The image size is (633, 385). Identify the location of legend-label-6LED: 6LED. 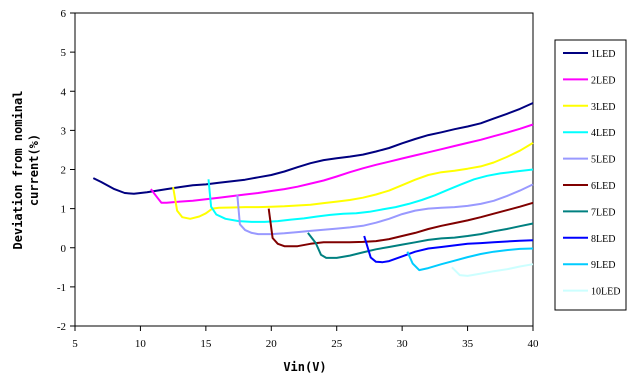
(603, 186).